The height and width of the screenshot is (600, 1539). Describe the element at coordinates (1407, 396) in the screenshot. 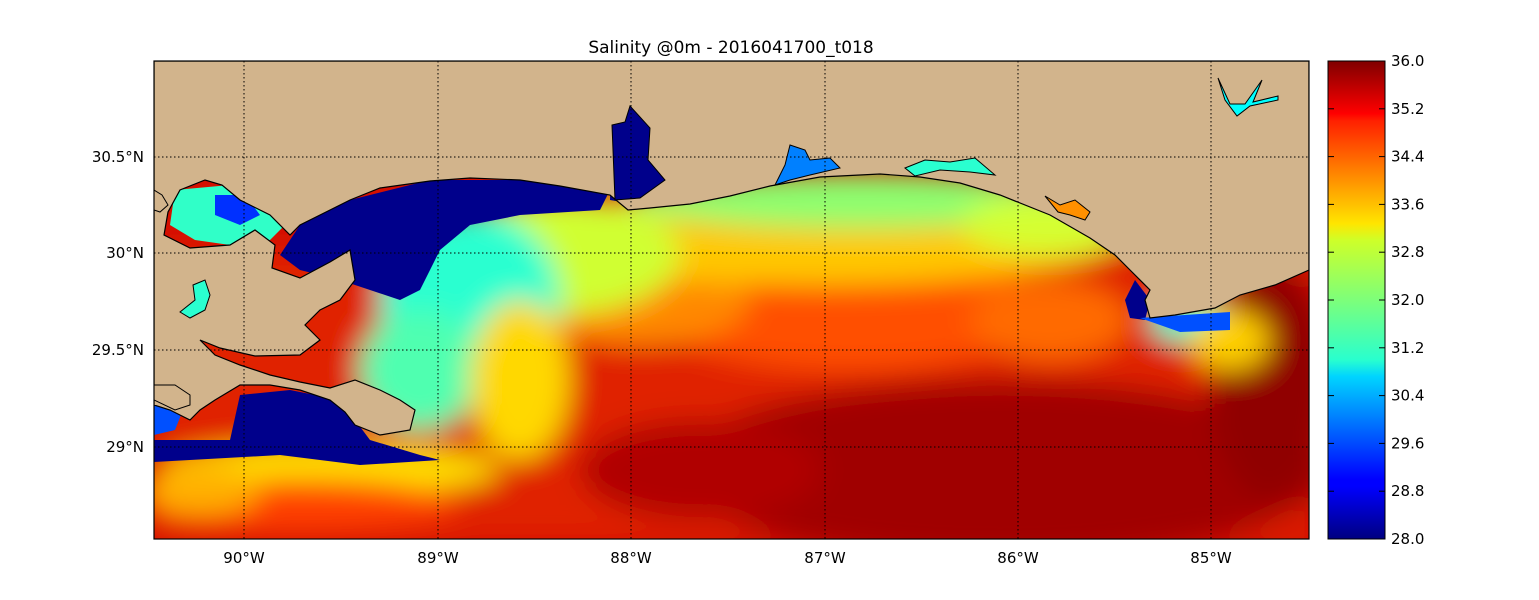

I see `colorbar-tick-label: 30.4` at that location.